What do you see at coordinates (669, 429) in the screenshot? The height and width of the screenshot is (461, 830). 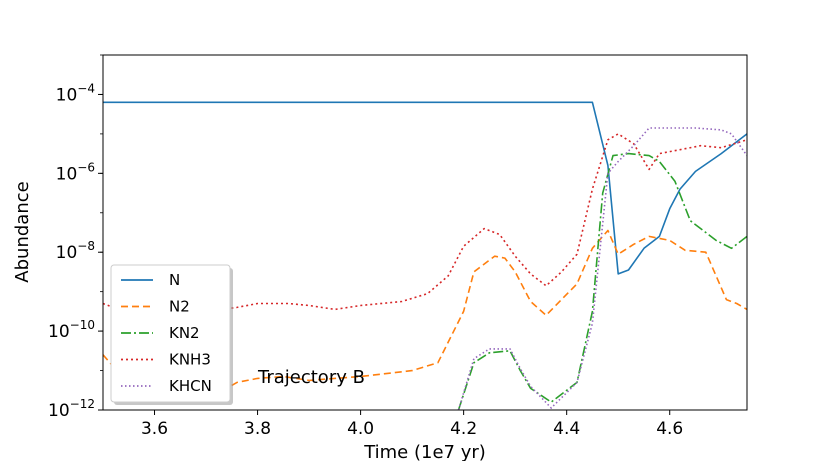 I see `x-tick-label: 4.6` at bounding box center [669, 429].